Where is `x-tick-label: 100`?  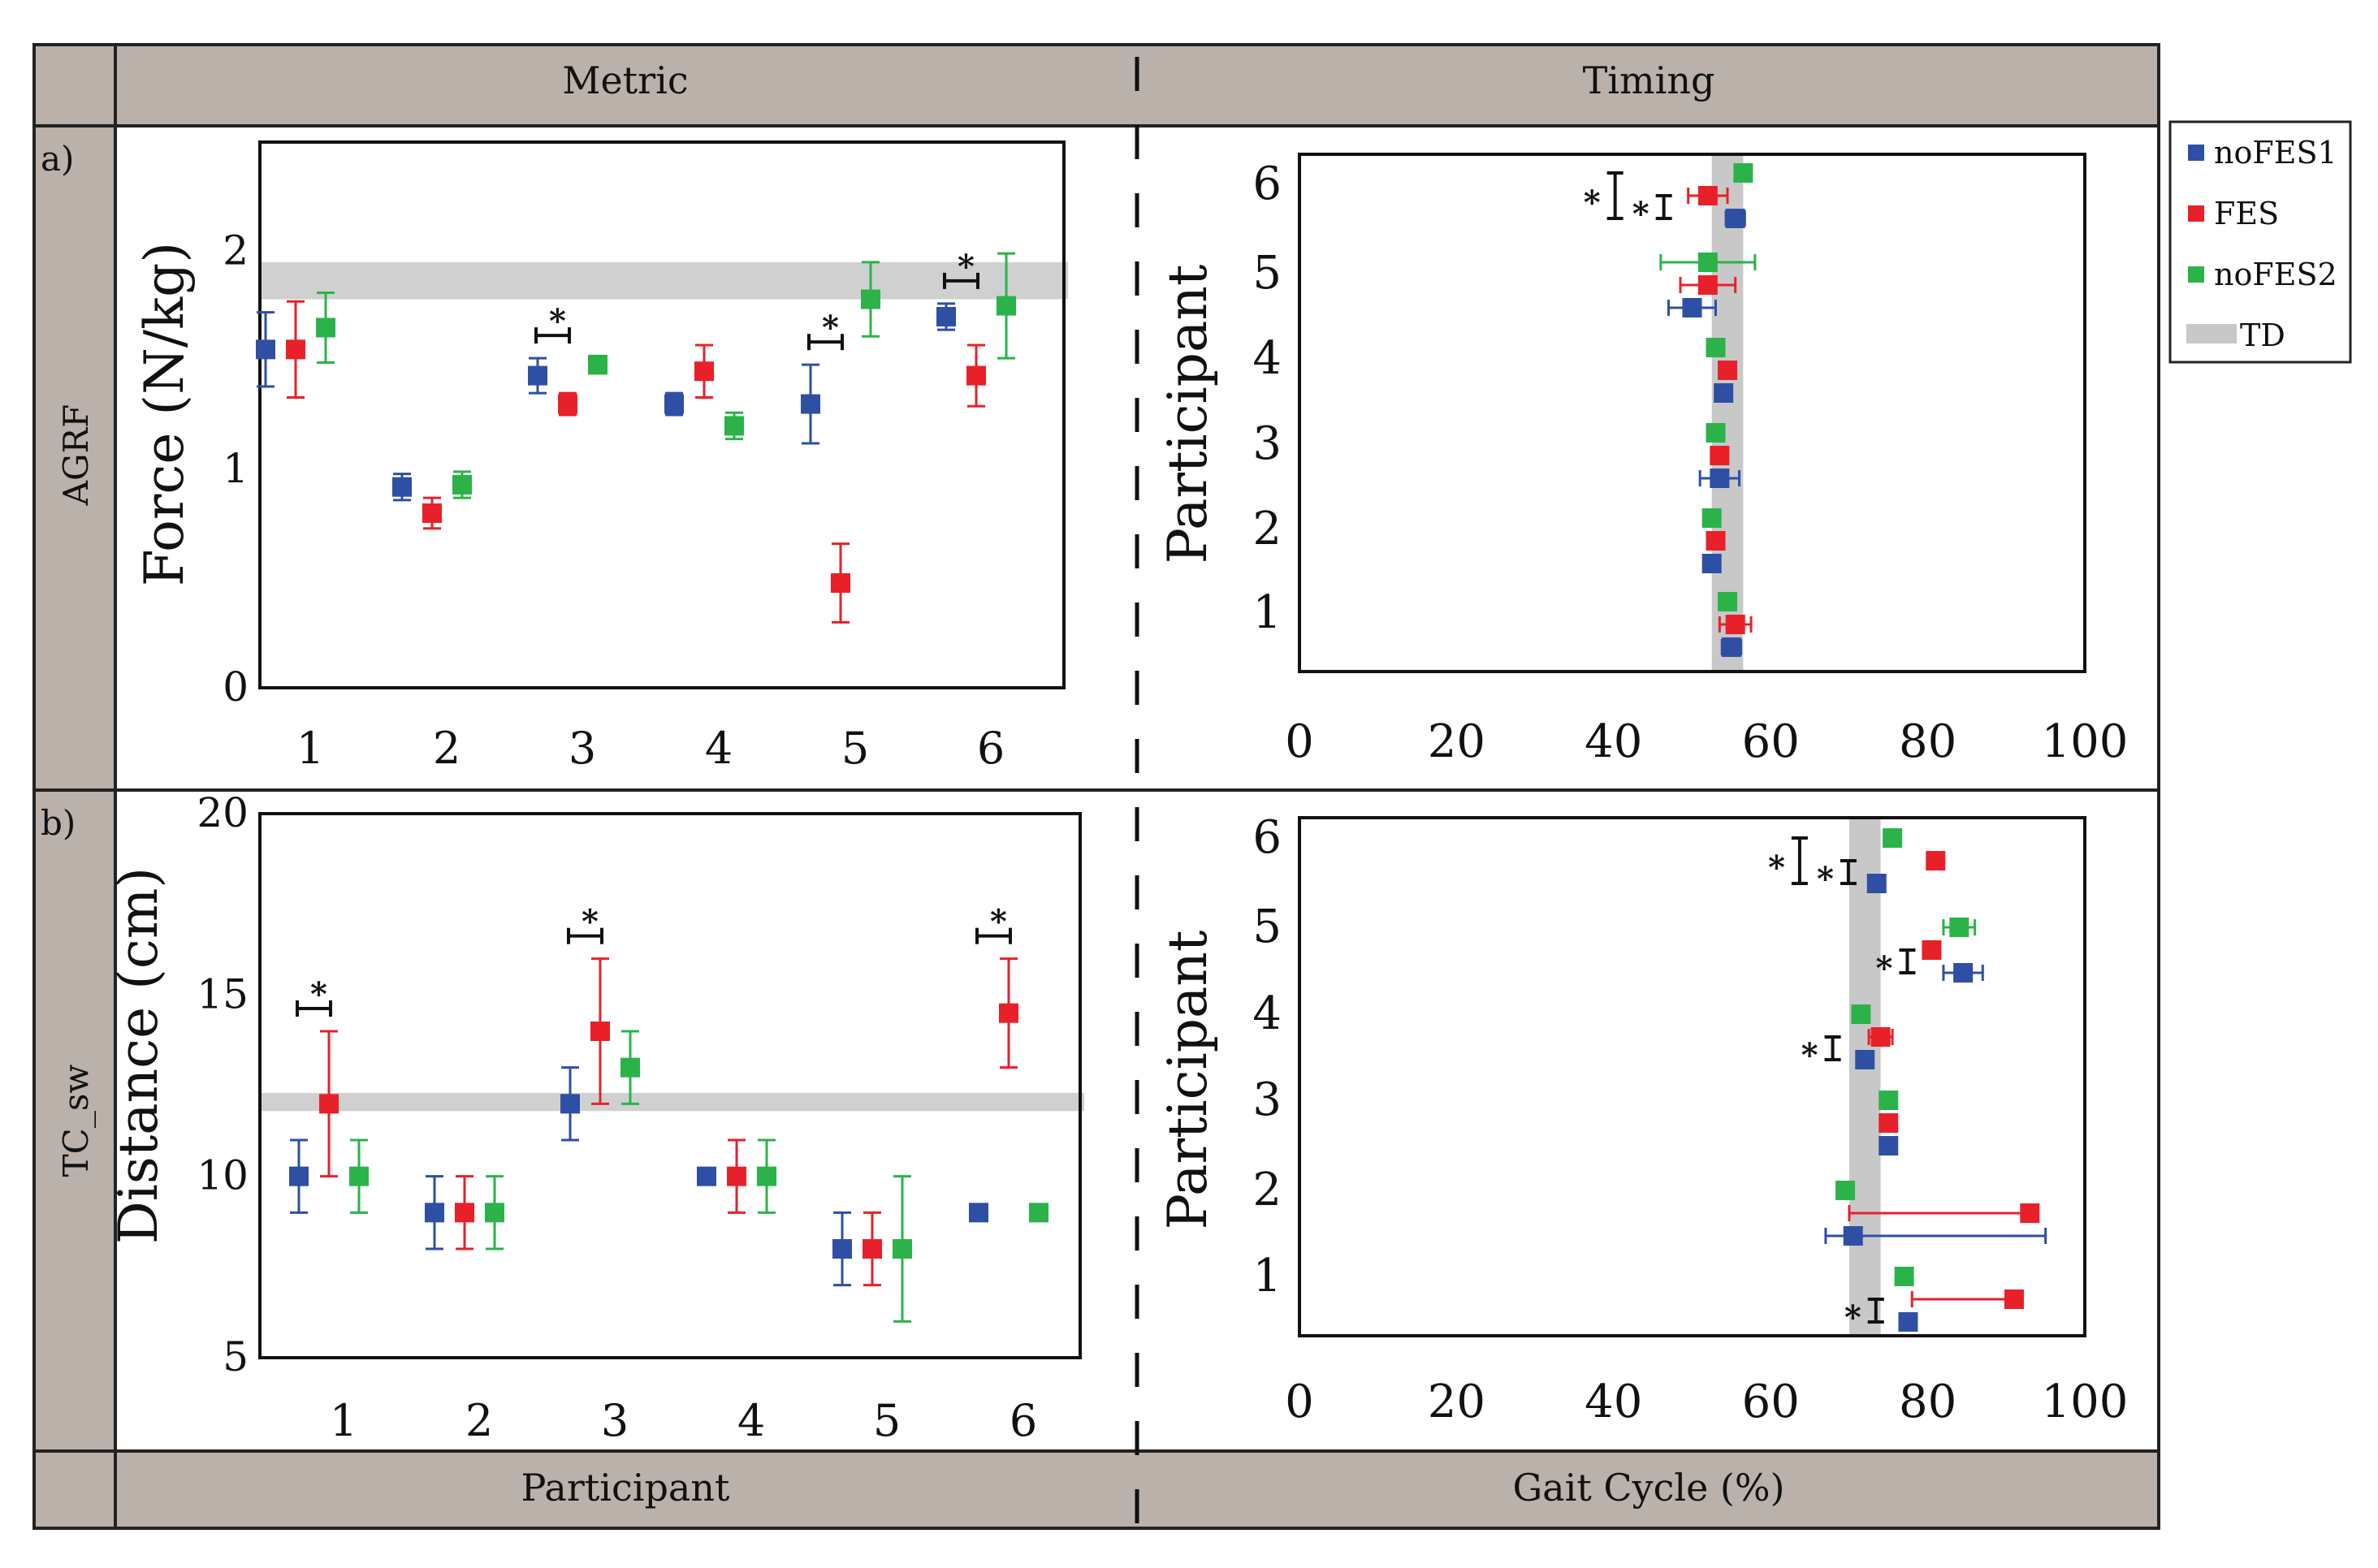
x-tick-label: 100 is located at coordinates (2085, 741).